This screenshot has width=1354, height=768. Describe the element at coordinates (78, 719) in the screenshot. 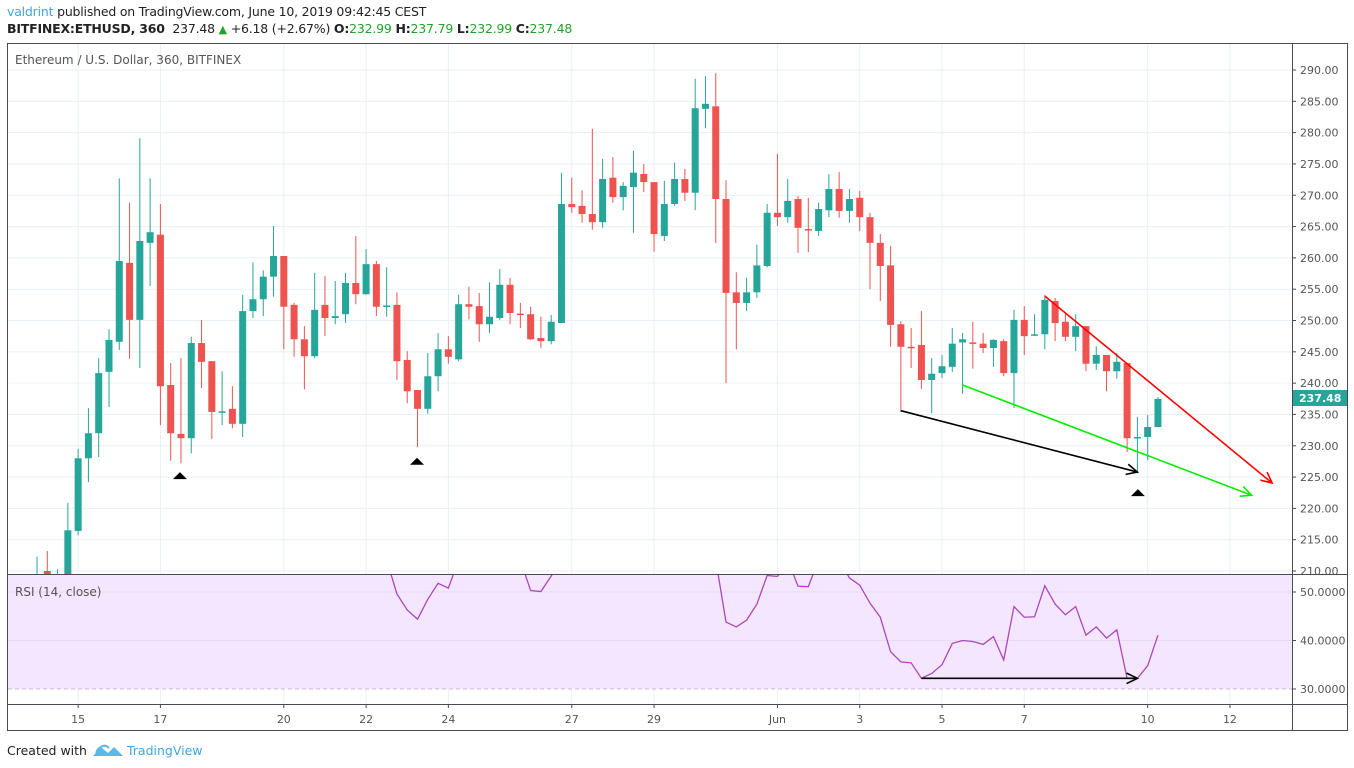

I see `time-tick-label: 15` at that location.